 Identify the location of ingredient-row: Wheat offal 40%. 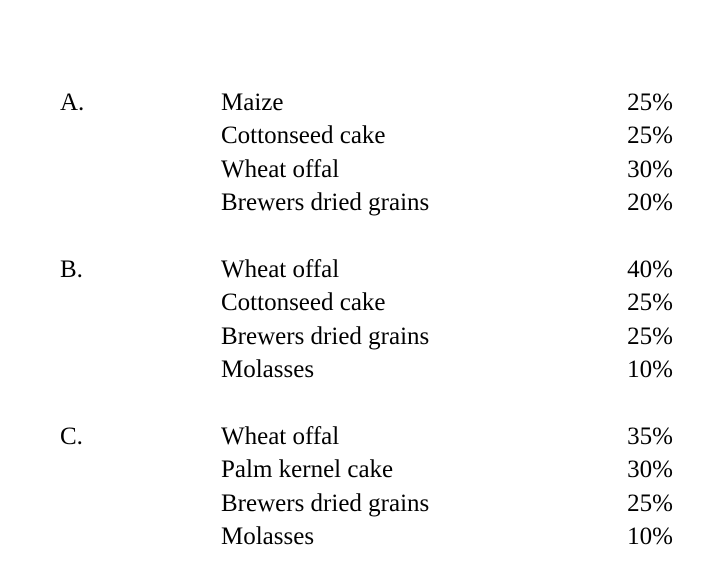
(447, 269).